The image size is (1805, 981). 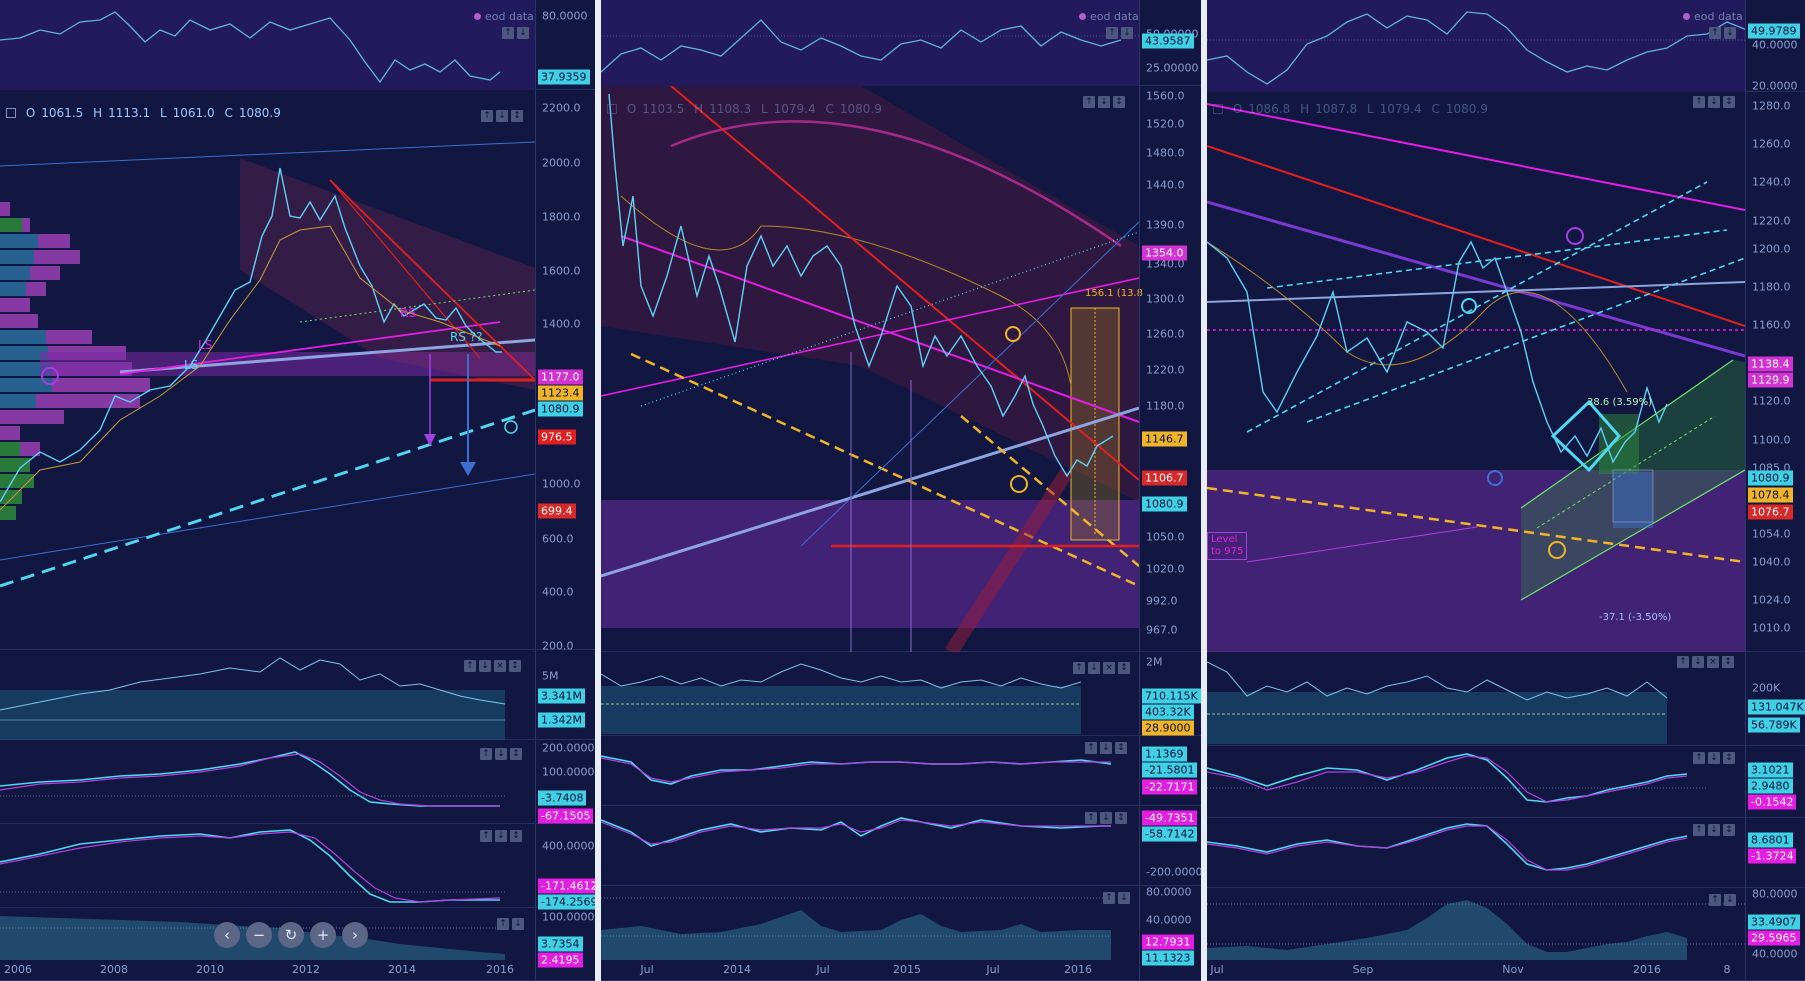 What do you see at coordinates (323, 935) in the screenshot?
I see `zoom-in-icon: +` at bounding box center [323, 935].